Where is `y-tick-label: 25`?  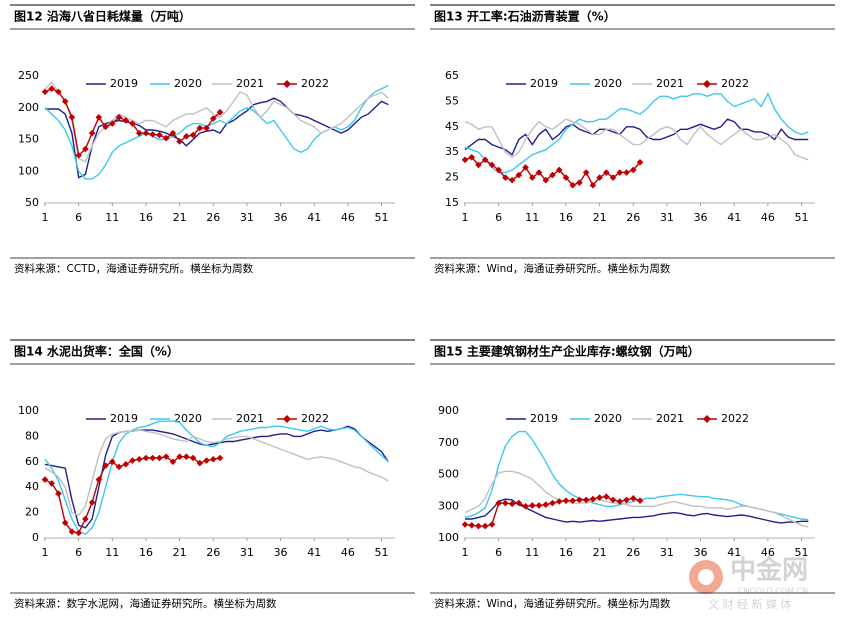
y-tick-label: 25 is located at coordinates (452, 177).